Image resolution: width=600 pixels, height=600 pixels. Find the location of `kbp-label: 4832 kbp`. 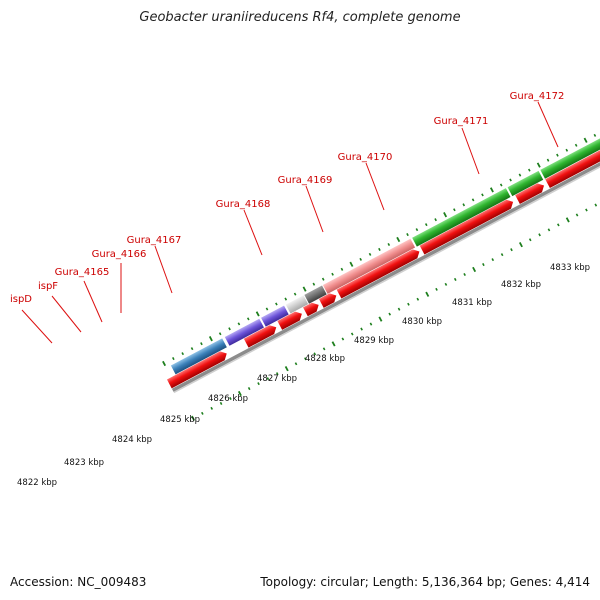

kbp-label: 4832 kbp is located at coordinates (521, 285).